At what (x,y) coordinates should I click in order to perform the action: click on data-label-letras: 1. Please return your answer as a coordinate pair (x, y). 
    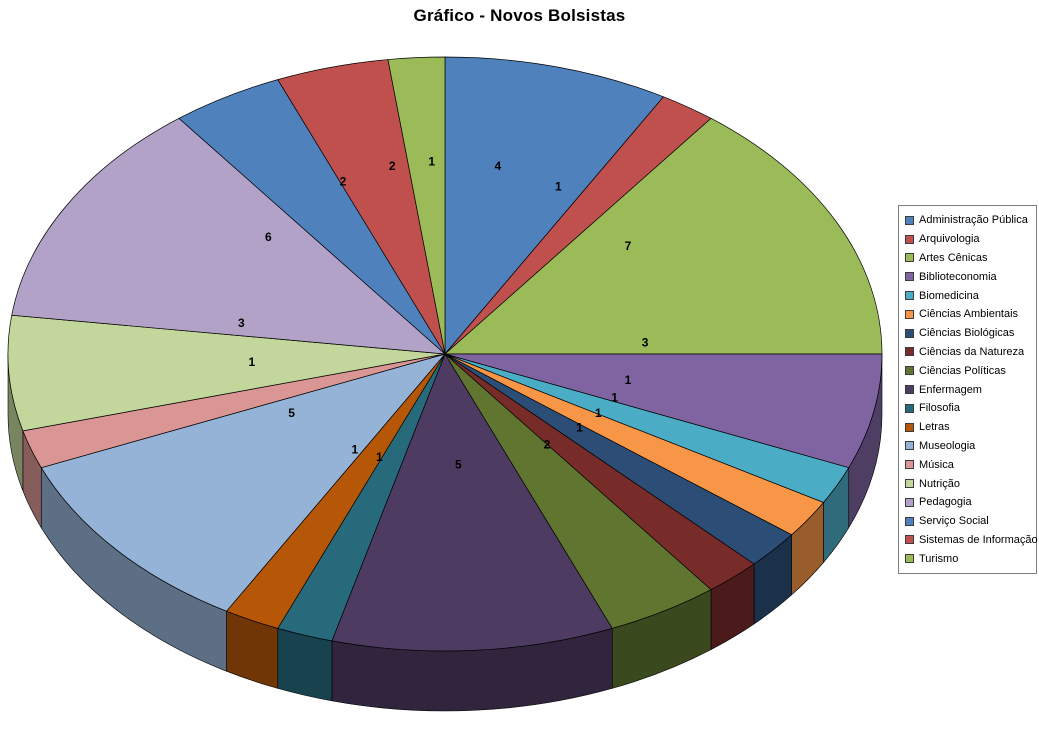
    Looking at the image, I should click on (354, 449).